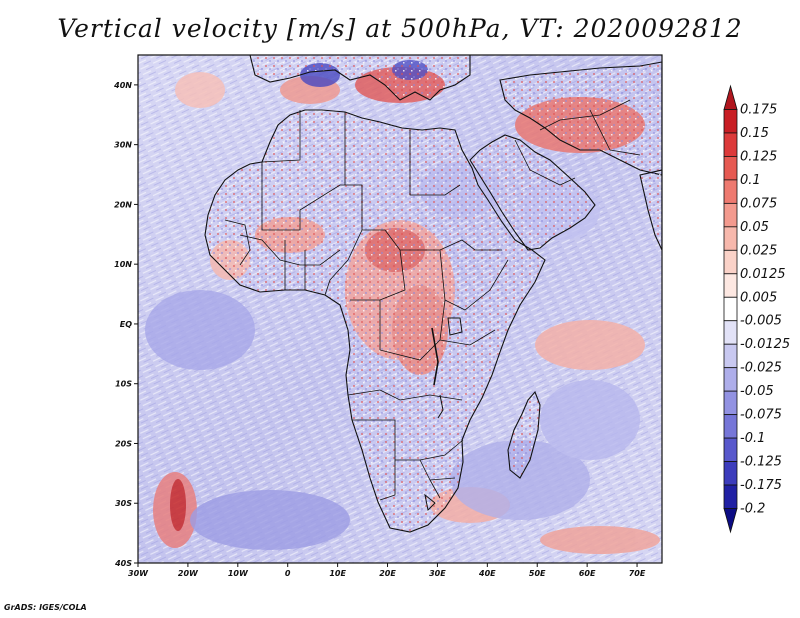 The image size is (800, 618). What do you see at coordinates (758, 109) in the screenshot?
I see `colorbar-label: 0.175` at bounding box center [758, 109].